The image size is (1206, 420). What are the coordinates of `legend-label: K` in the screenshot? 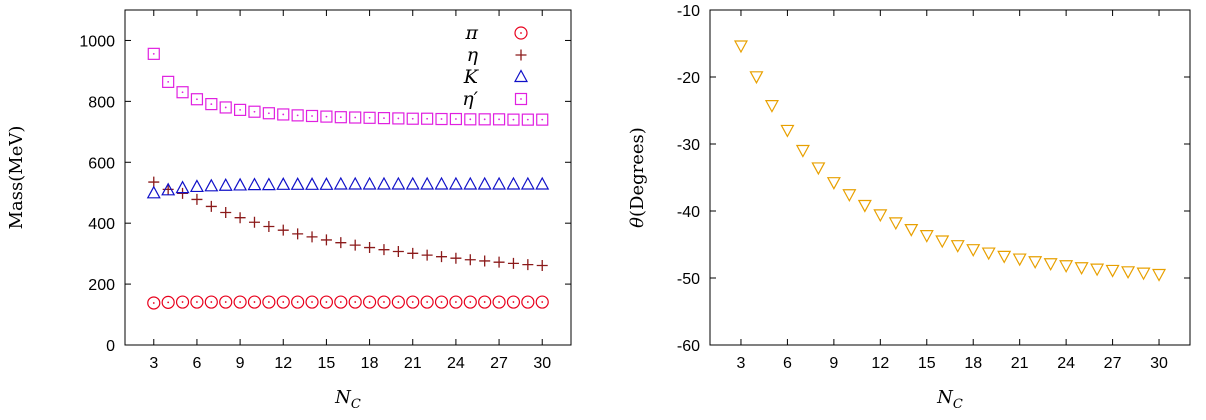 It's located at (471, 77).